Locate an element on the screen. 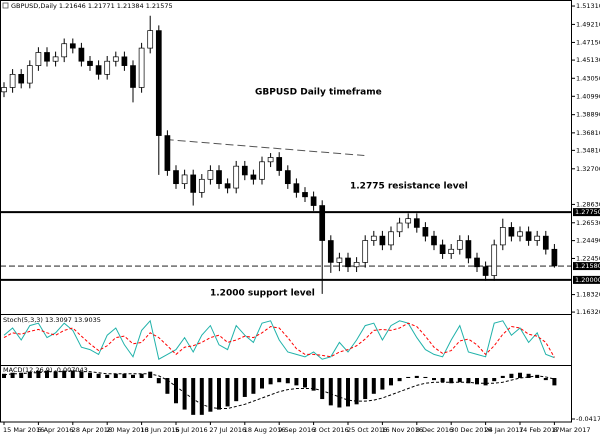  level-label: 1.20000 is located at coordinates (587, 280).